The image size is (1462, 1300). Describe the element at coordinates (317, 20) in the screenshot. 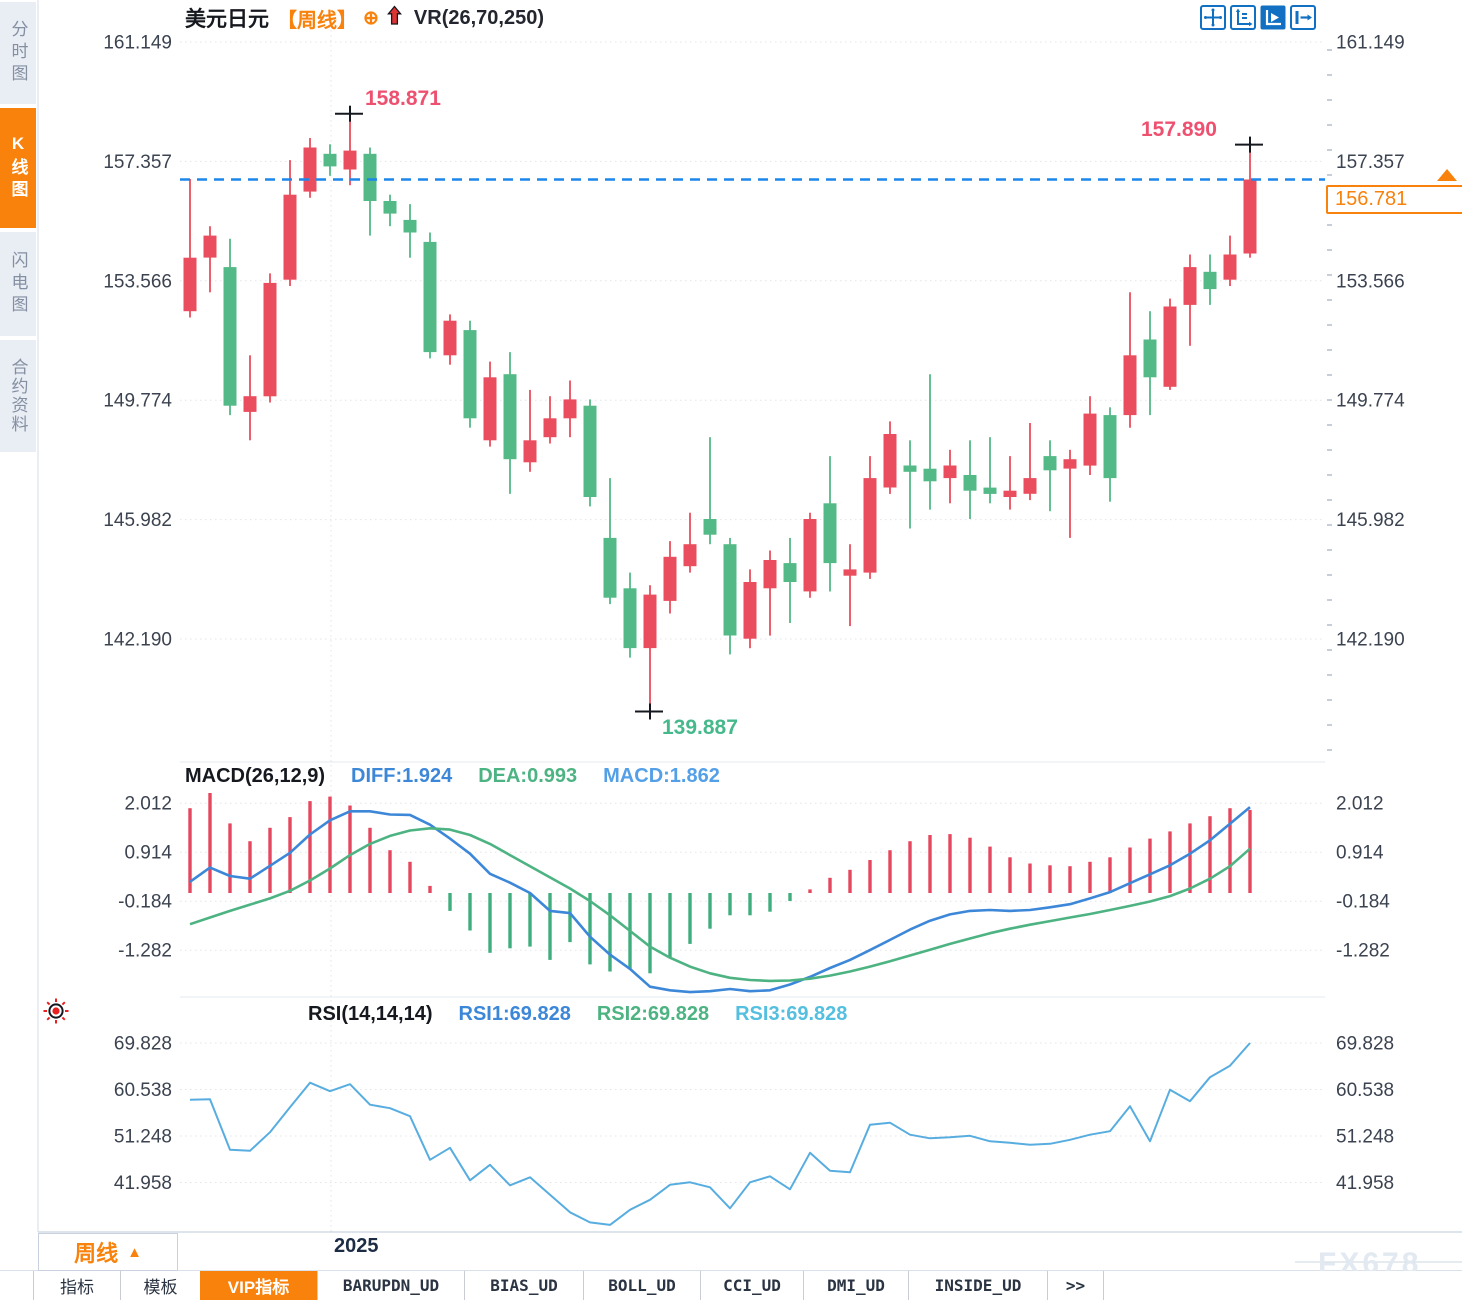

I see `period-tag: 【周线】` at that location.